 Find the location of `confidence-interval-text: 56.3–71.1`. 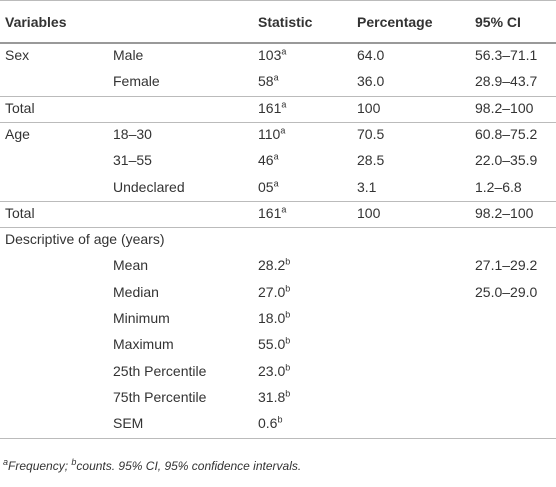

confidence-interval-text: 56.3–71.1 is located at coordinates (506, 55).